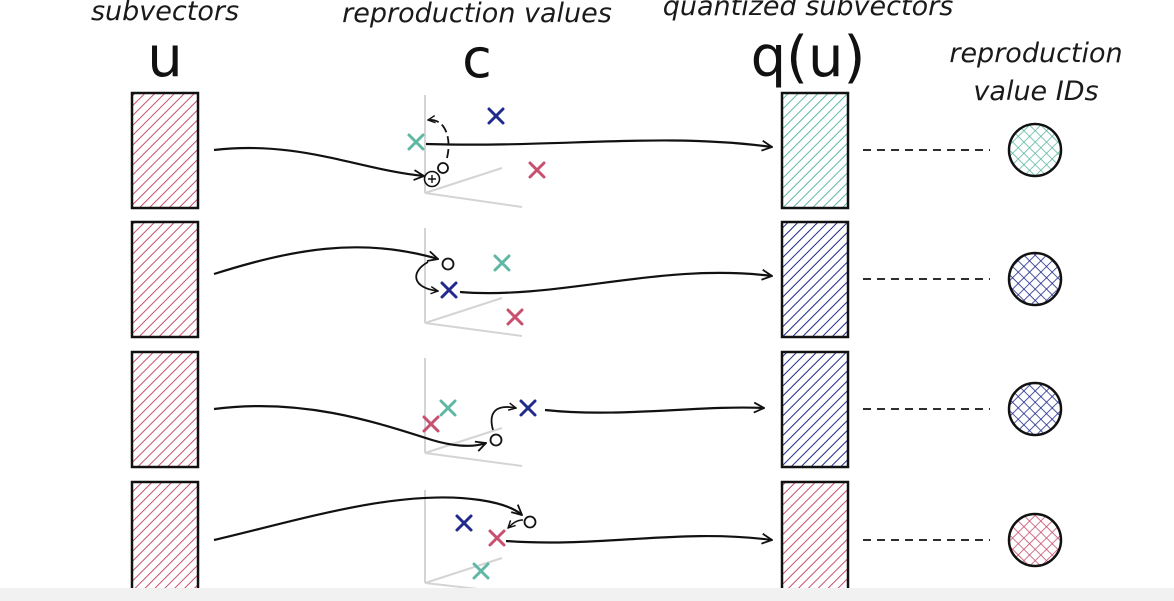 The width and height of the screenshot is (1174, 601). What do you see at coordinates (587, 594) in the screenshot?
I see `bottom-edge` at bounding box center [587, 594].